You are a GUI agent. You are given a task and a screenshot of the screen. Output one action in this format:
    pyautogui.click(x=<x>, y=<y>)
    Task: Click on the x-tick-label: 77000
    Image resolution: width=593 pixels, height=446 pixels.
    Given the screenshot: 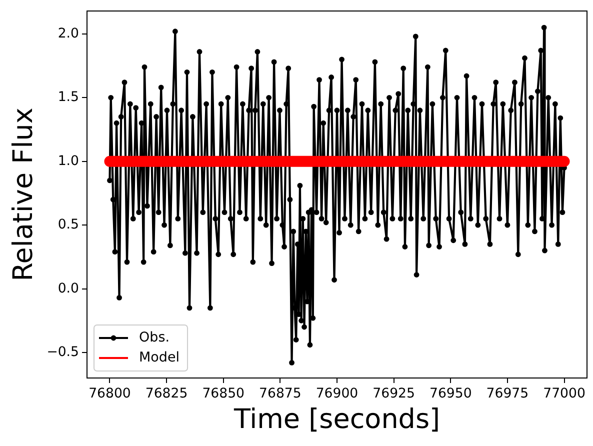 What is the action you would take?
    pyautogui.click(x=564, y=394)
    